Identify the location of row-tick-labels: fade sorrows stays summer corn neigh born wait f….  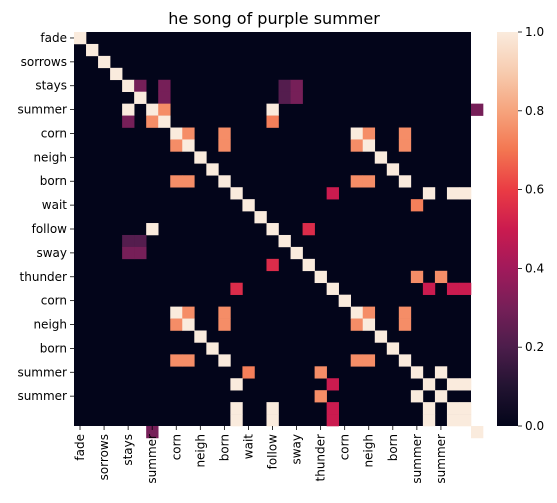
(45, 217).